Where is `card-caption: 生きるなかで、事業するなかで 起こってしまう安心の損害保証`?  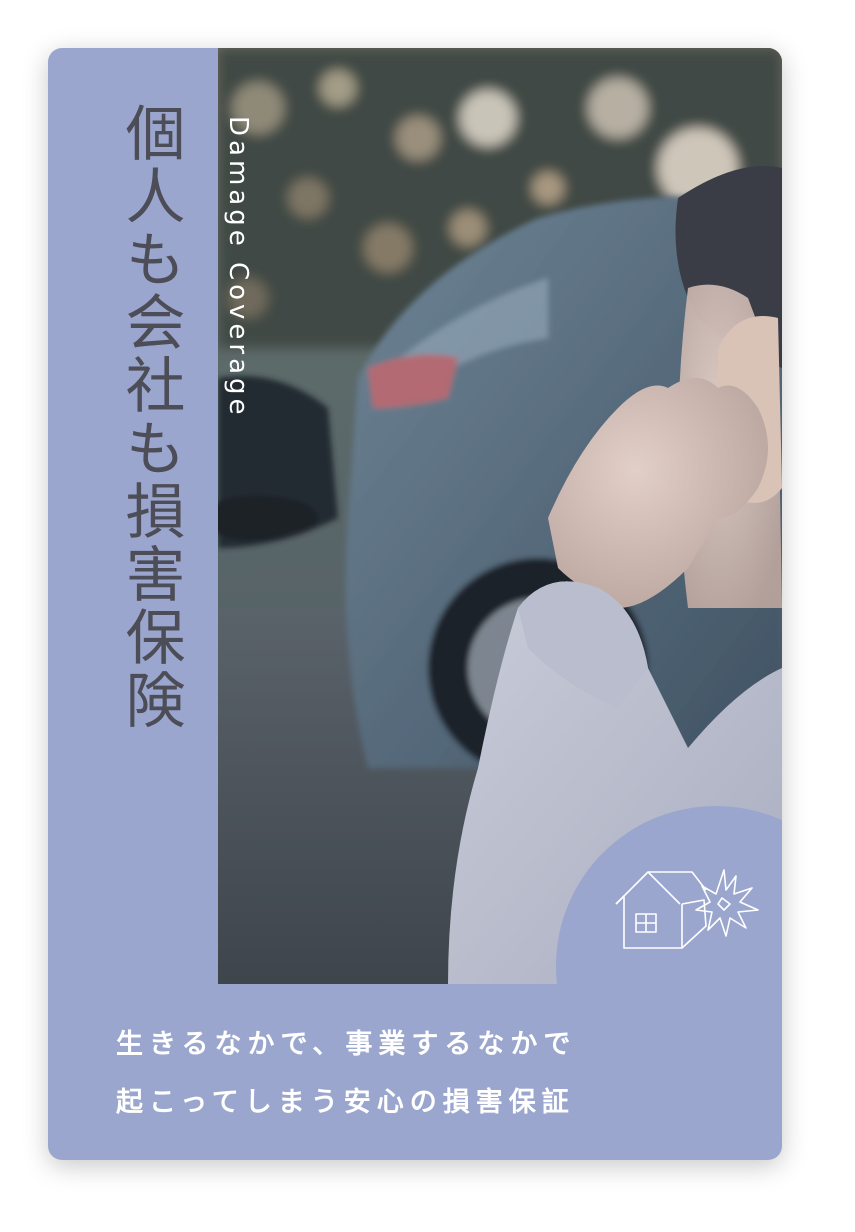 card-caption: 生きるなかで、事業するなかで 起こってしまう安心の損害保証 is located at coordinates (426, 1074).